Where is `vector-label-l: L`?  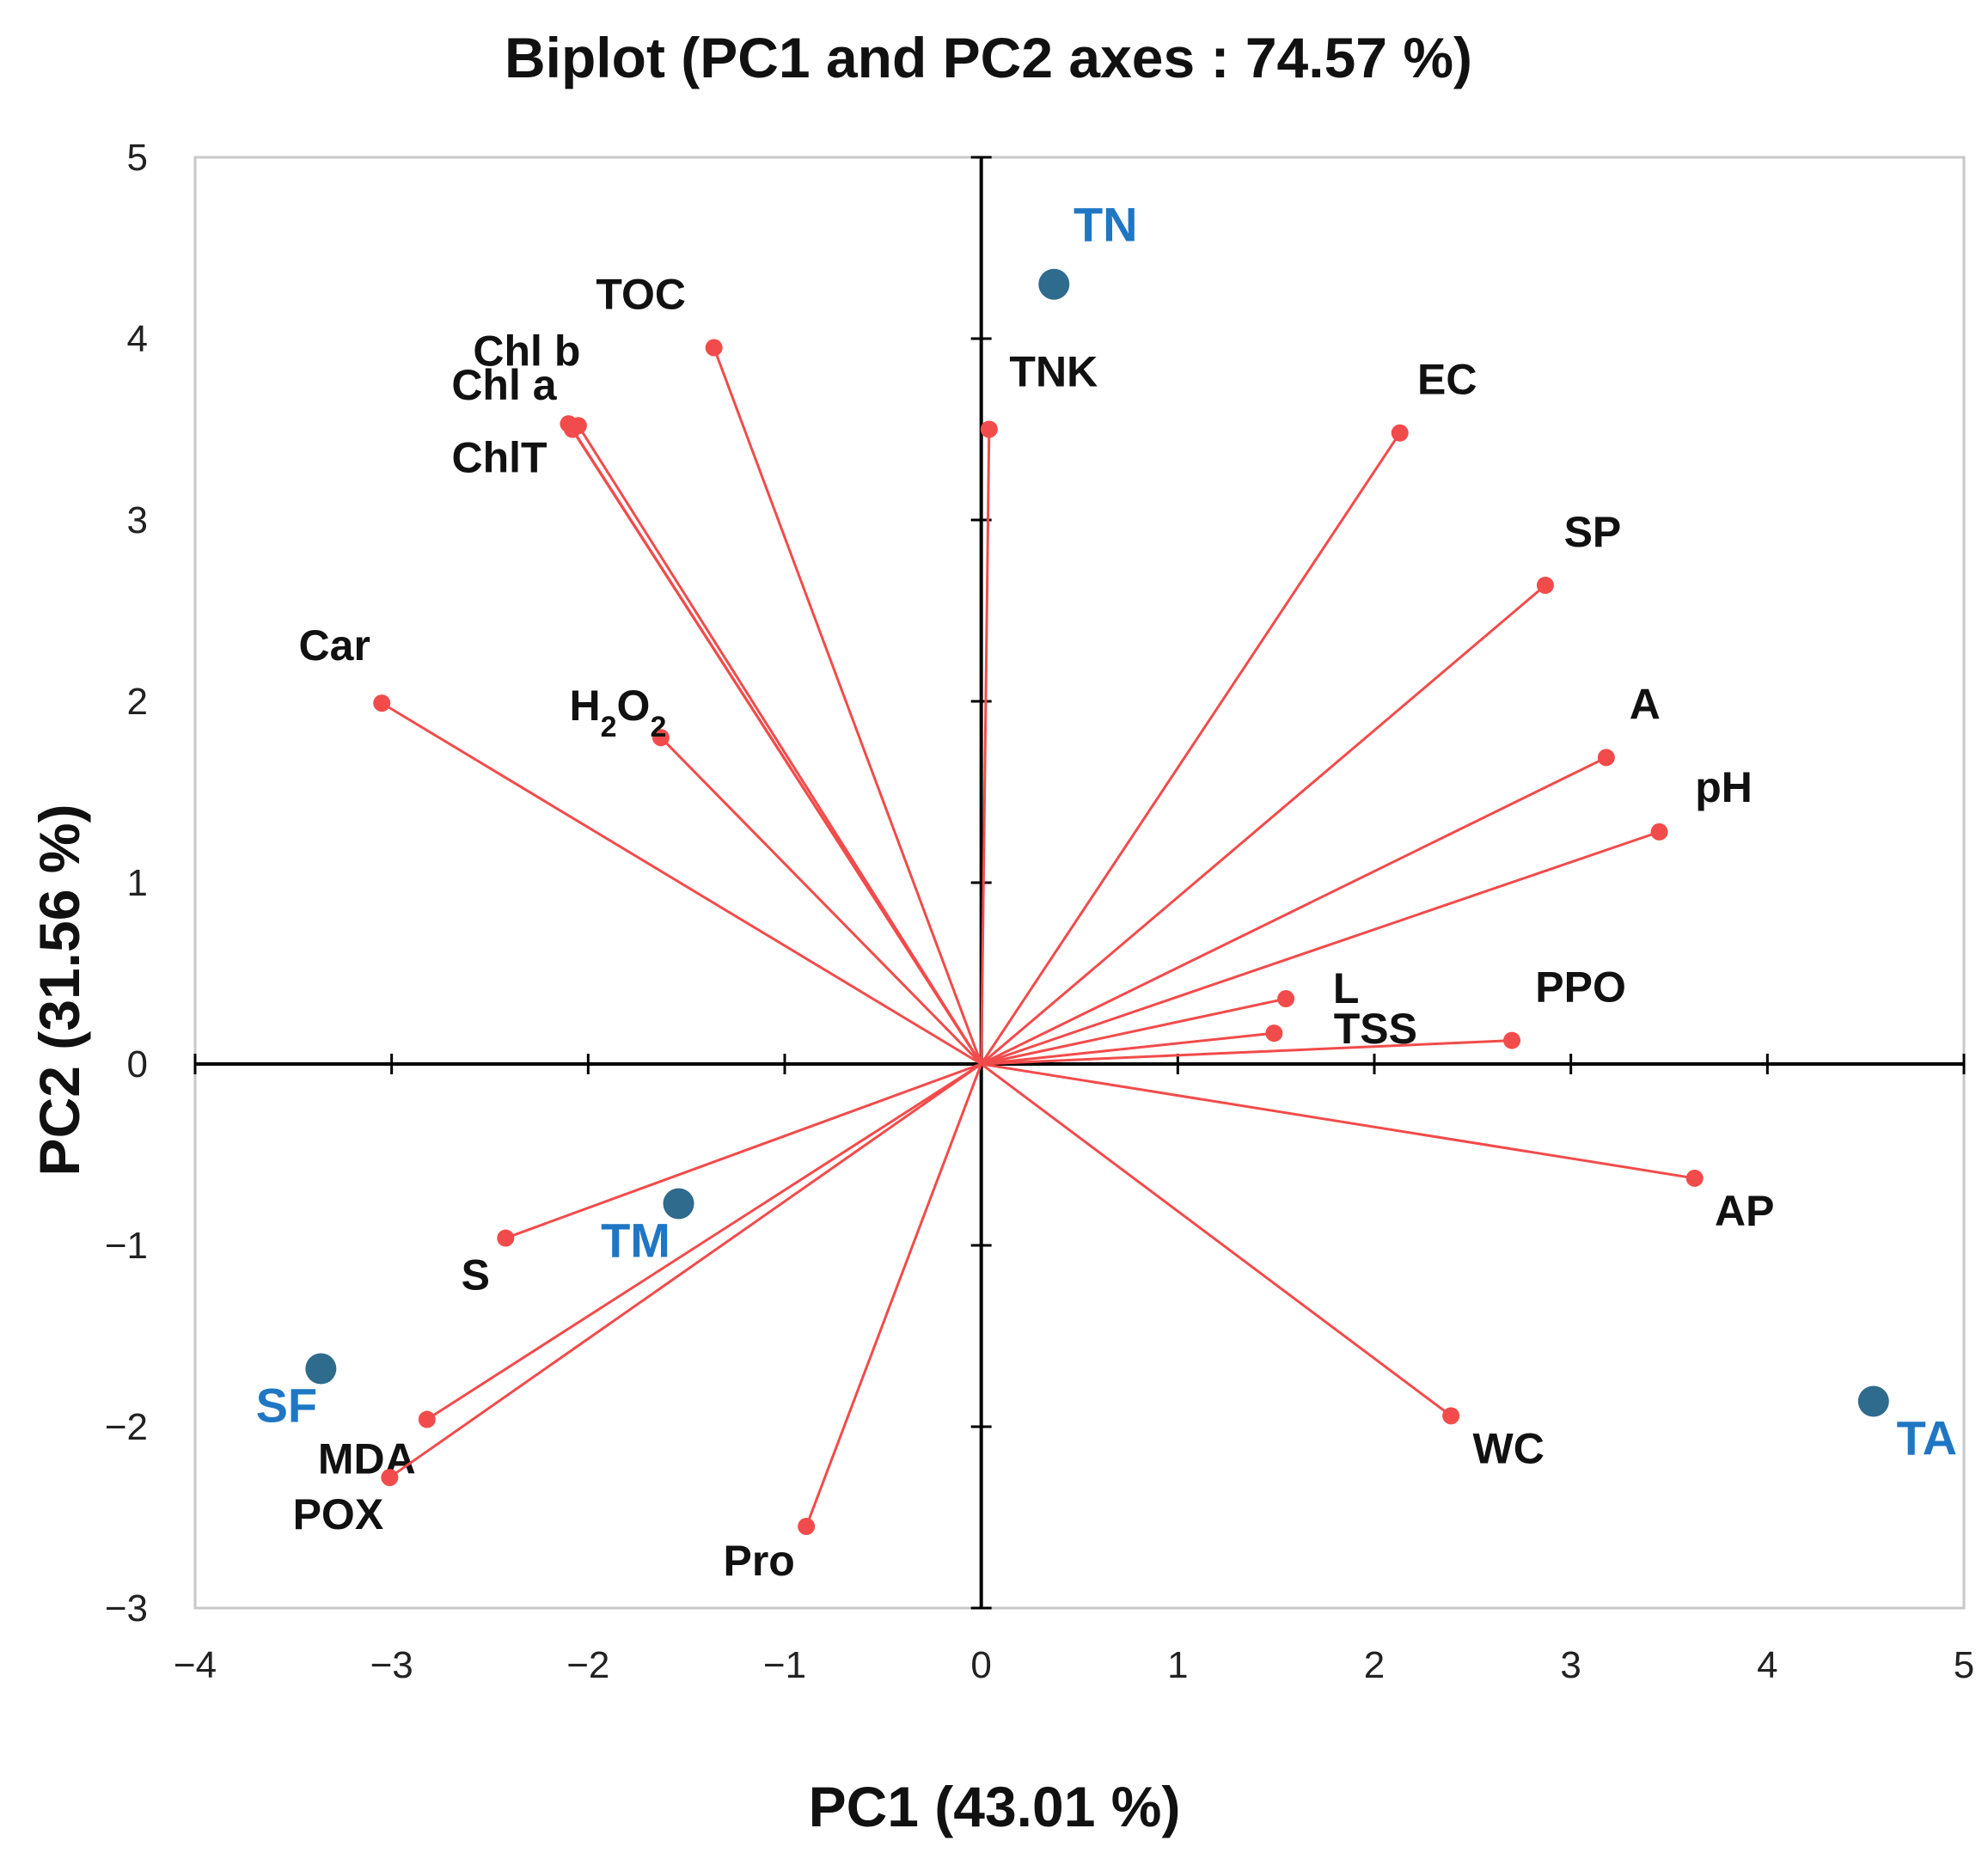 vector-label-l: L is located at coordinates (1346, 988).